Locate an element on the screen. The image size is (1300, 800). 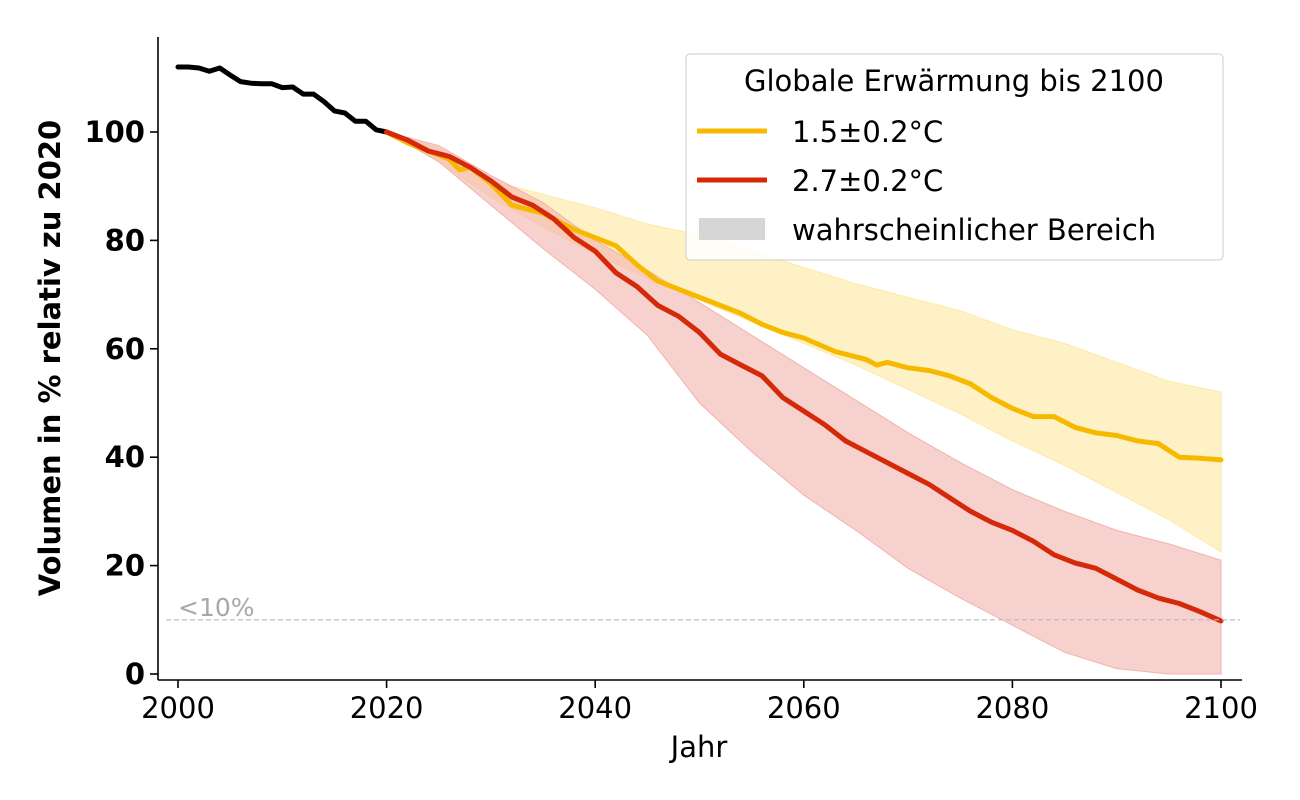
y-tick-label: 100 is located at coordinates (114, 132).